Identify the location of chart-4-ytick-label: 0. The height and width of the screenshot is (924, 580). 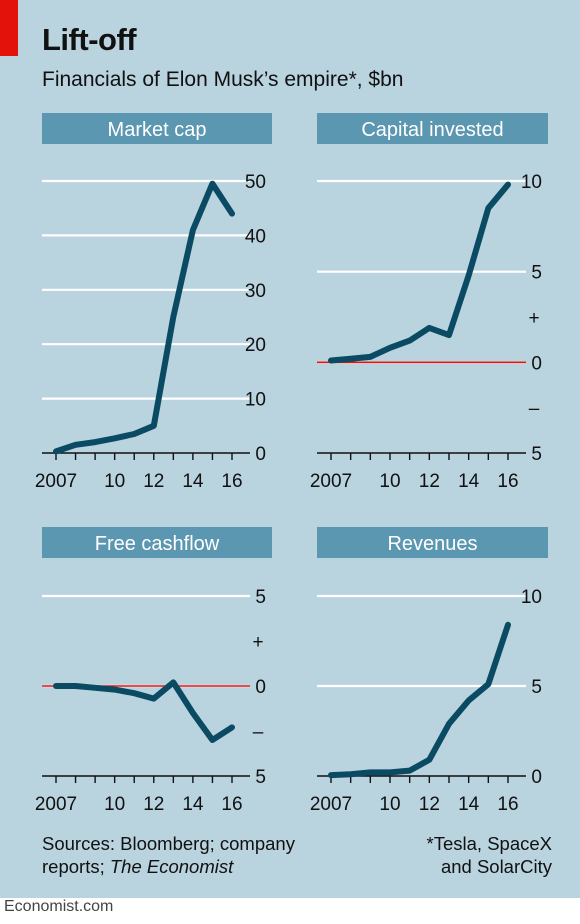
(536, 777).